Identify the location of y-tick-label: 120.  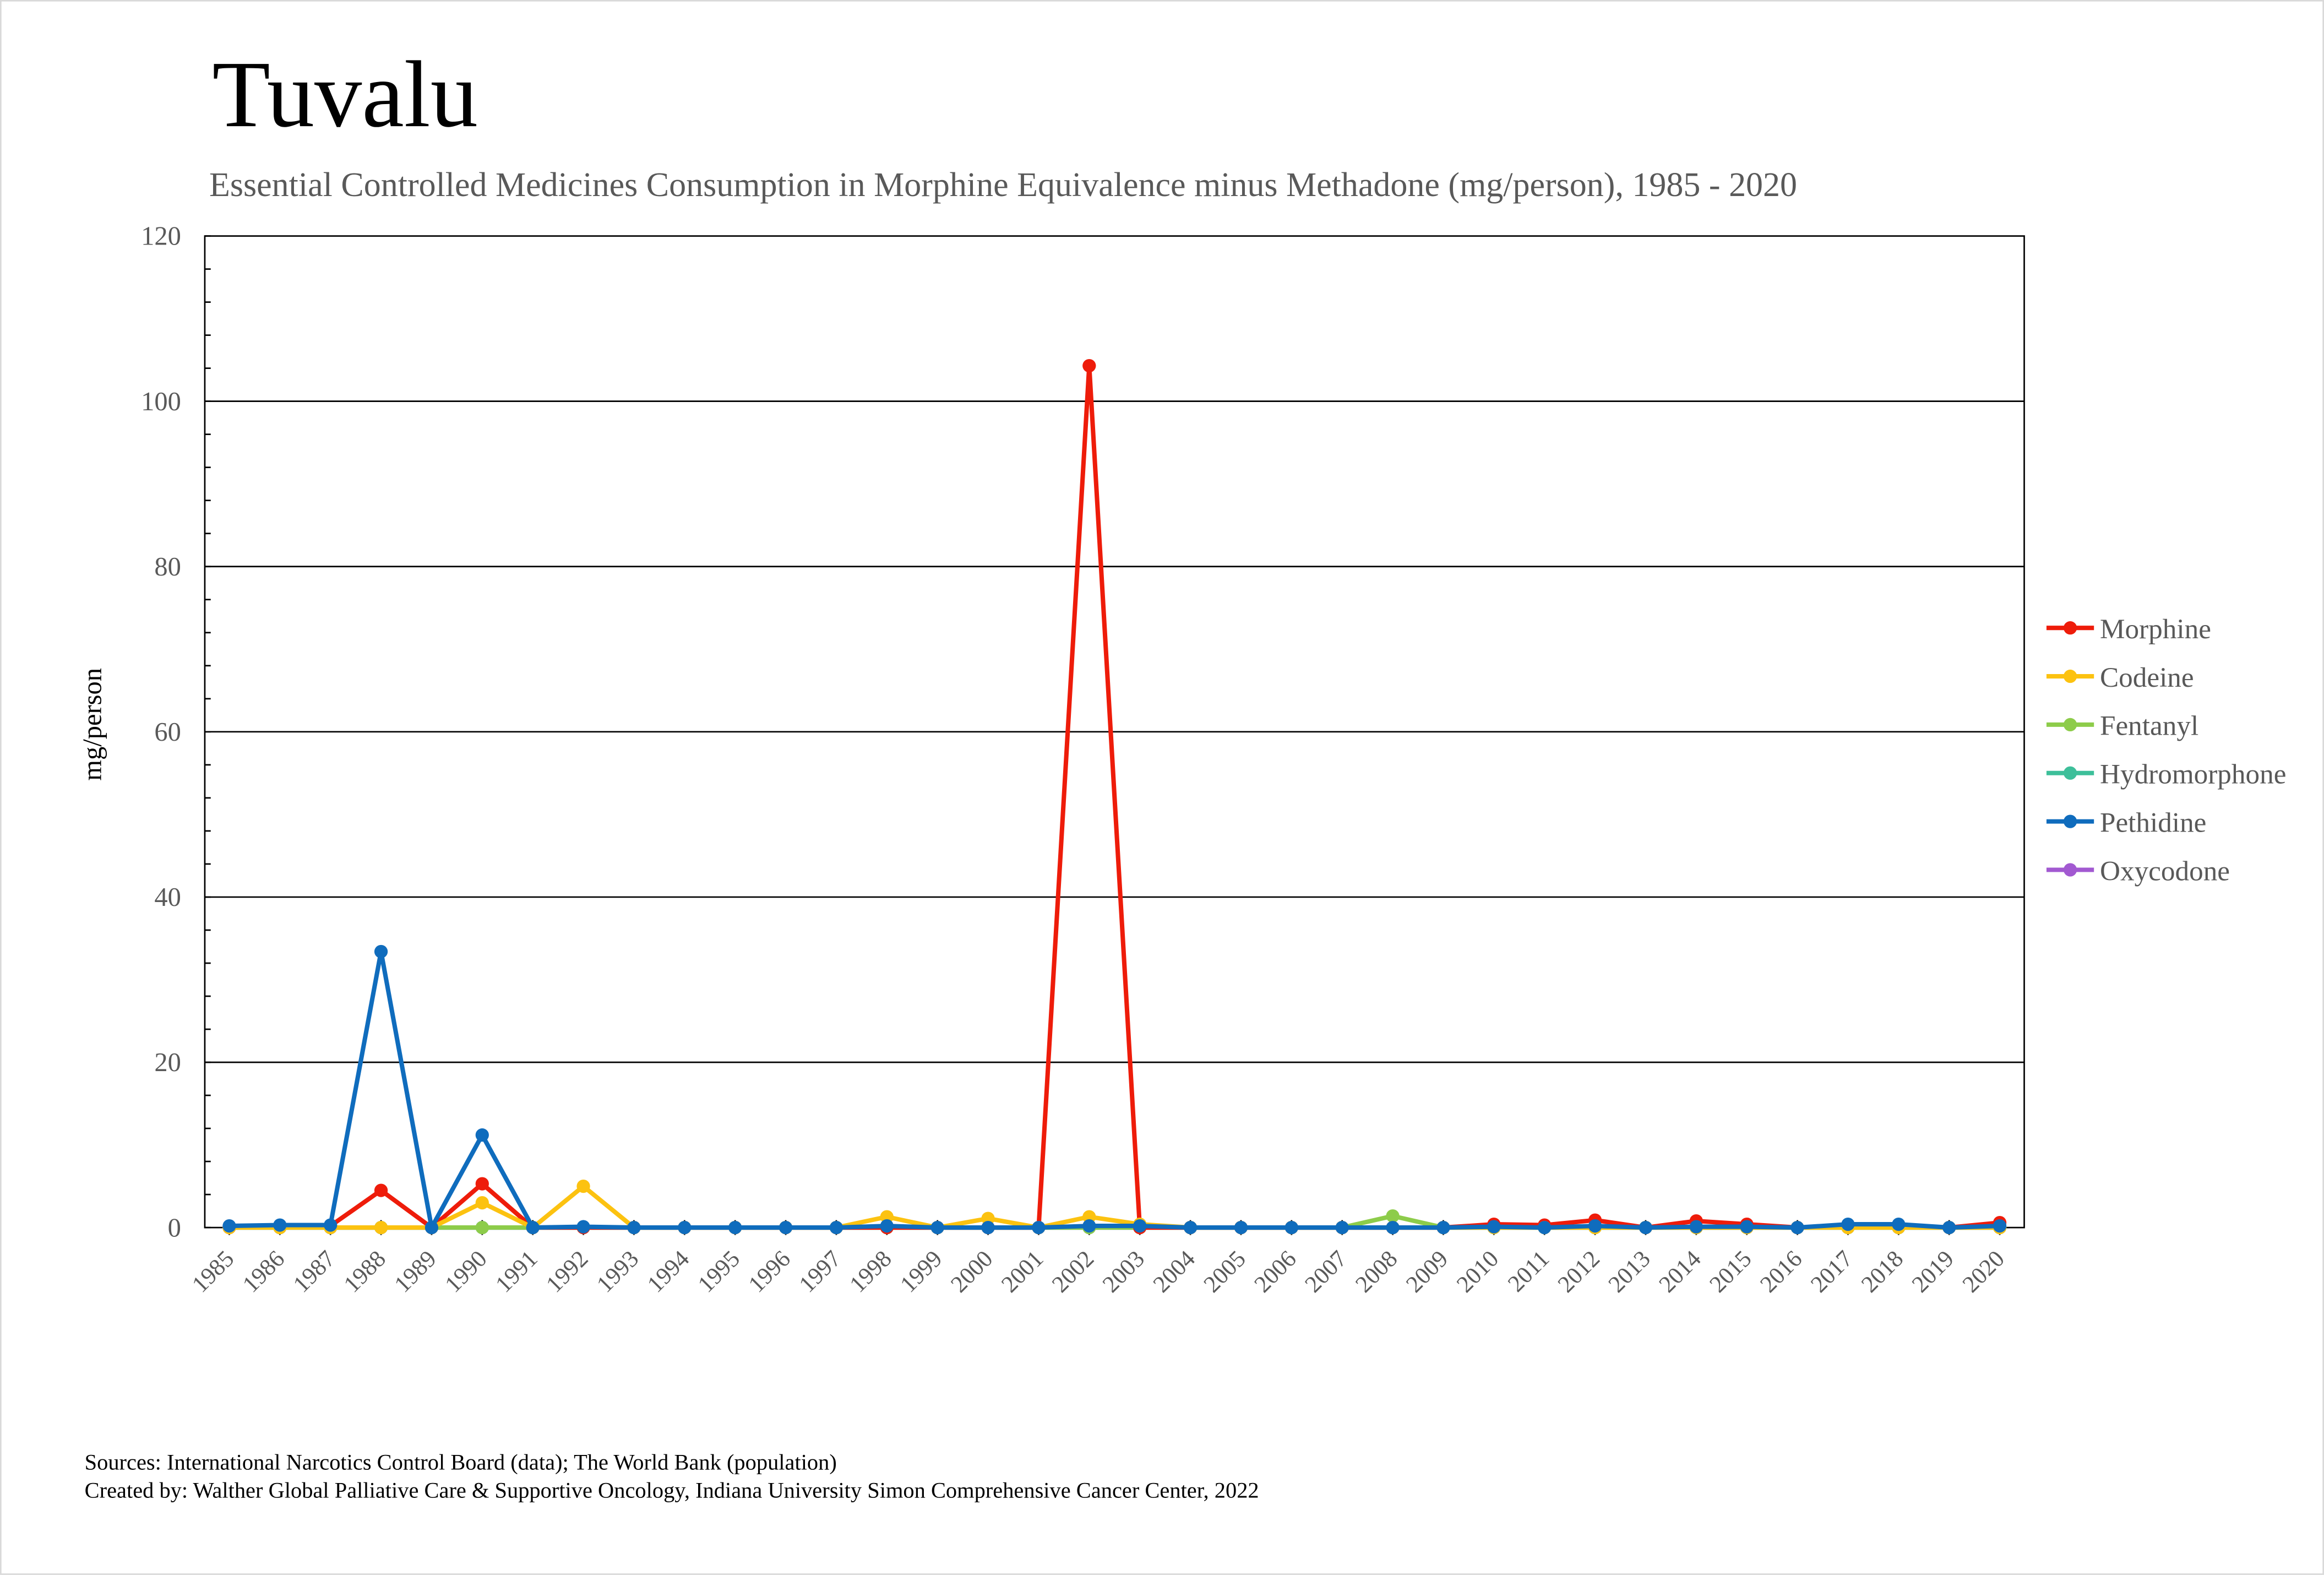
(161, 236).